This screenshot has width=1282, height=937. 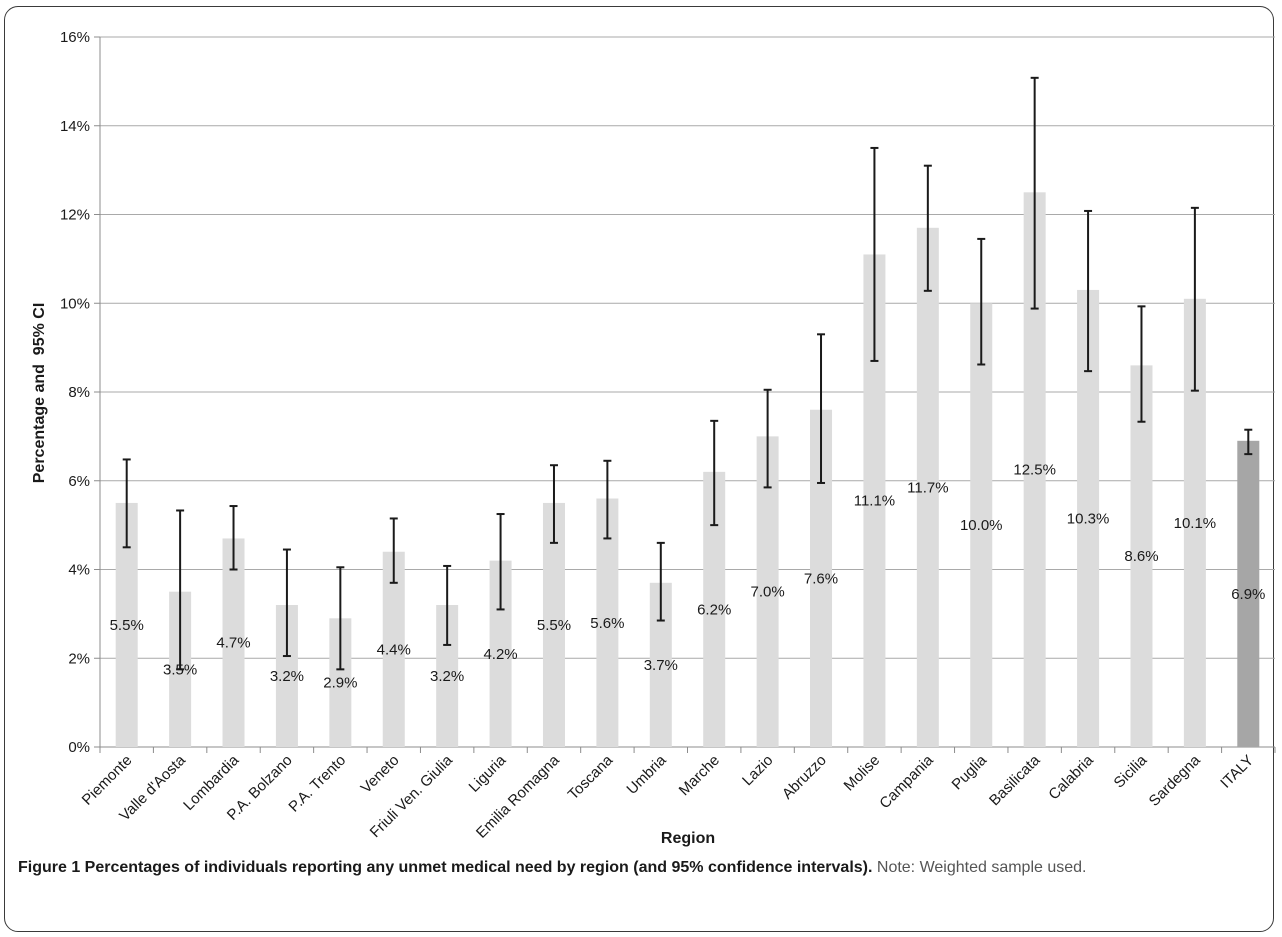 What do you see at coordinates (317, 784) in the screenshot?
I see `x-tick-label: P.A. Trento` at bounding box center [317, 784].